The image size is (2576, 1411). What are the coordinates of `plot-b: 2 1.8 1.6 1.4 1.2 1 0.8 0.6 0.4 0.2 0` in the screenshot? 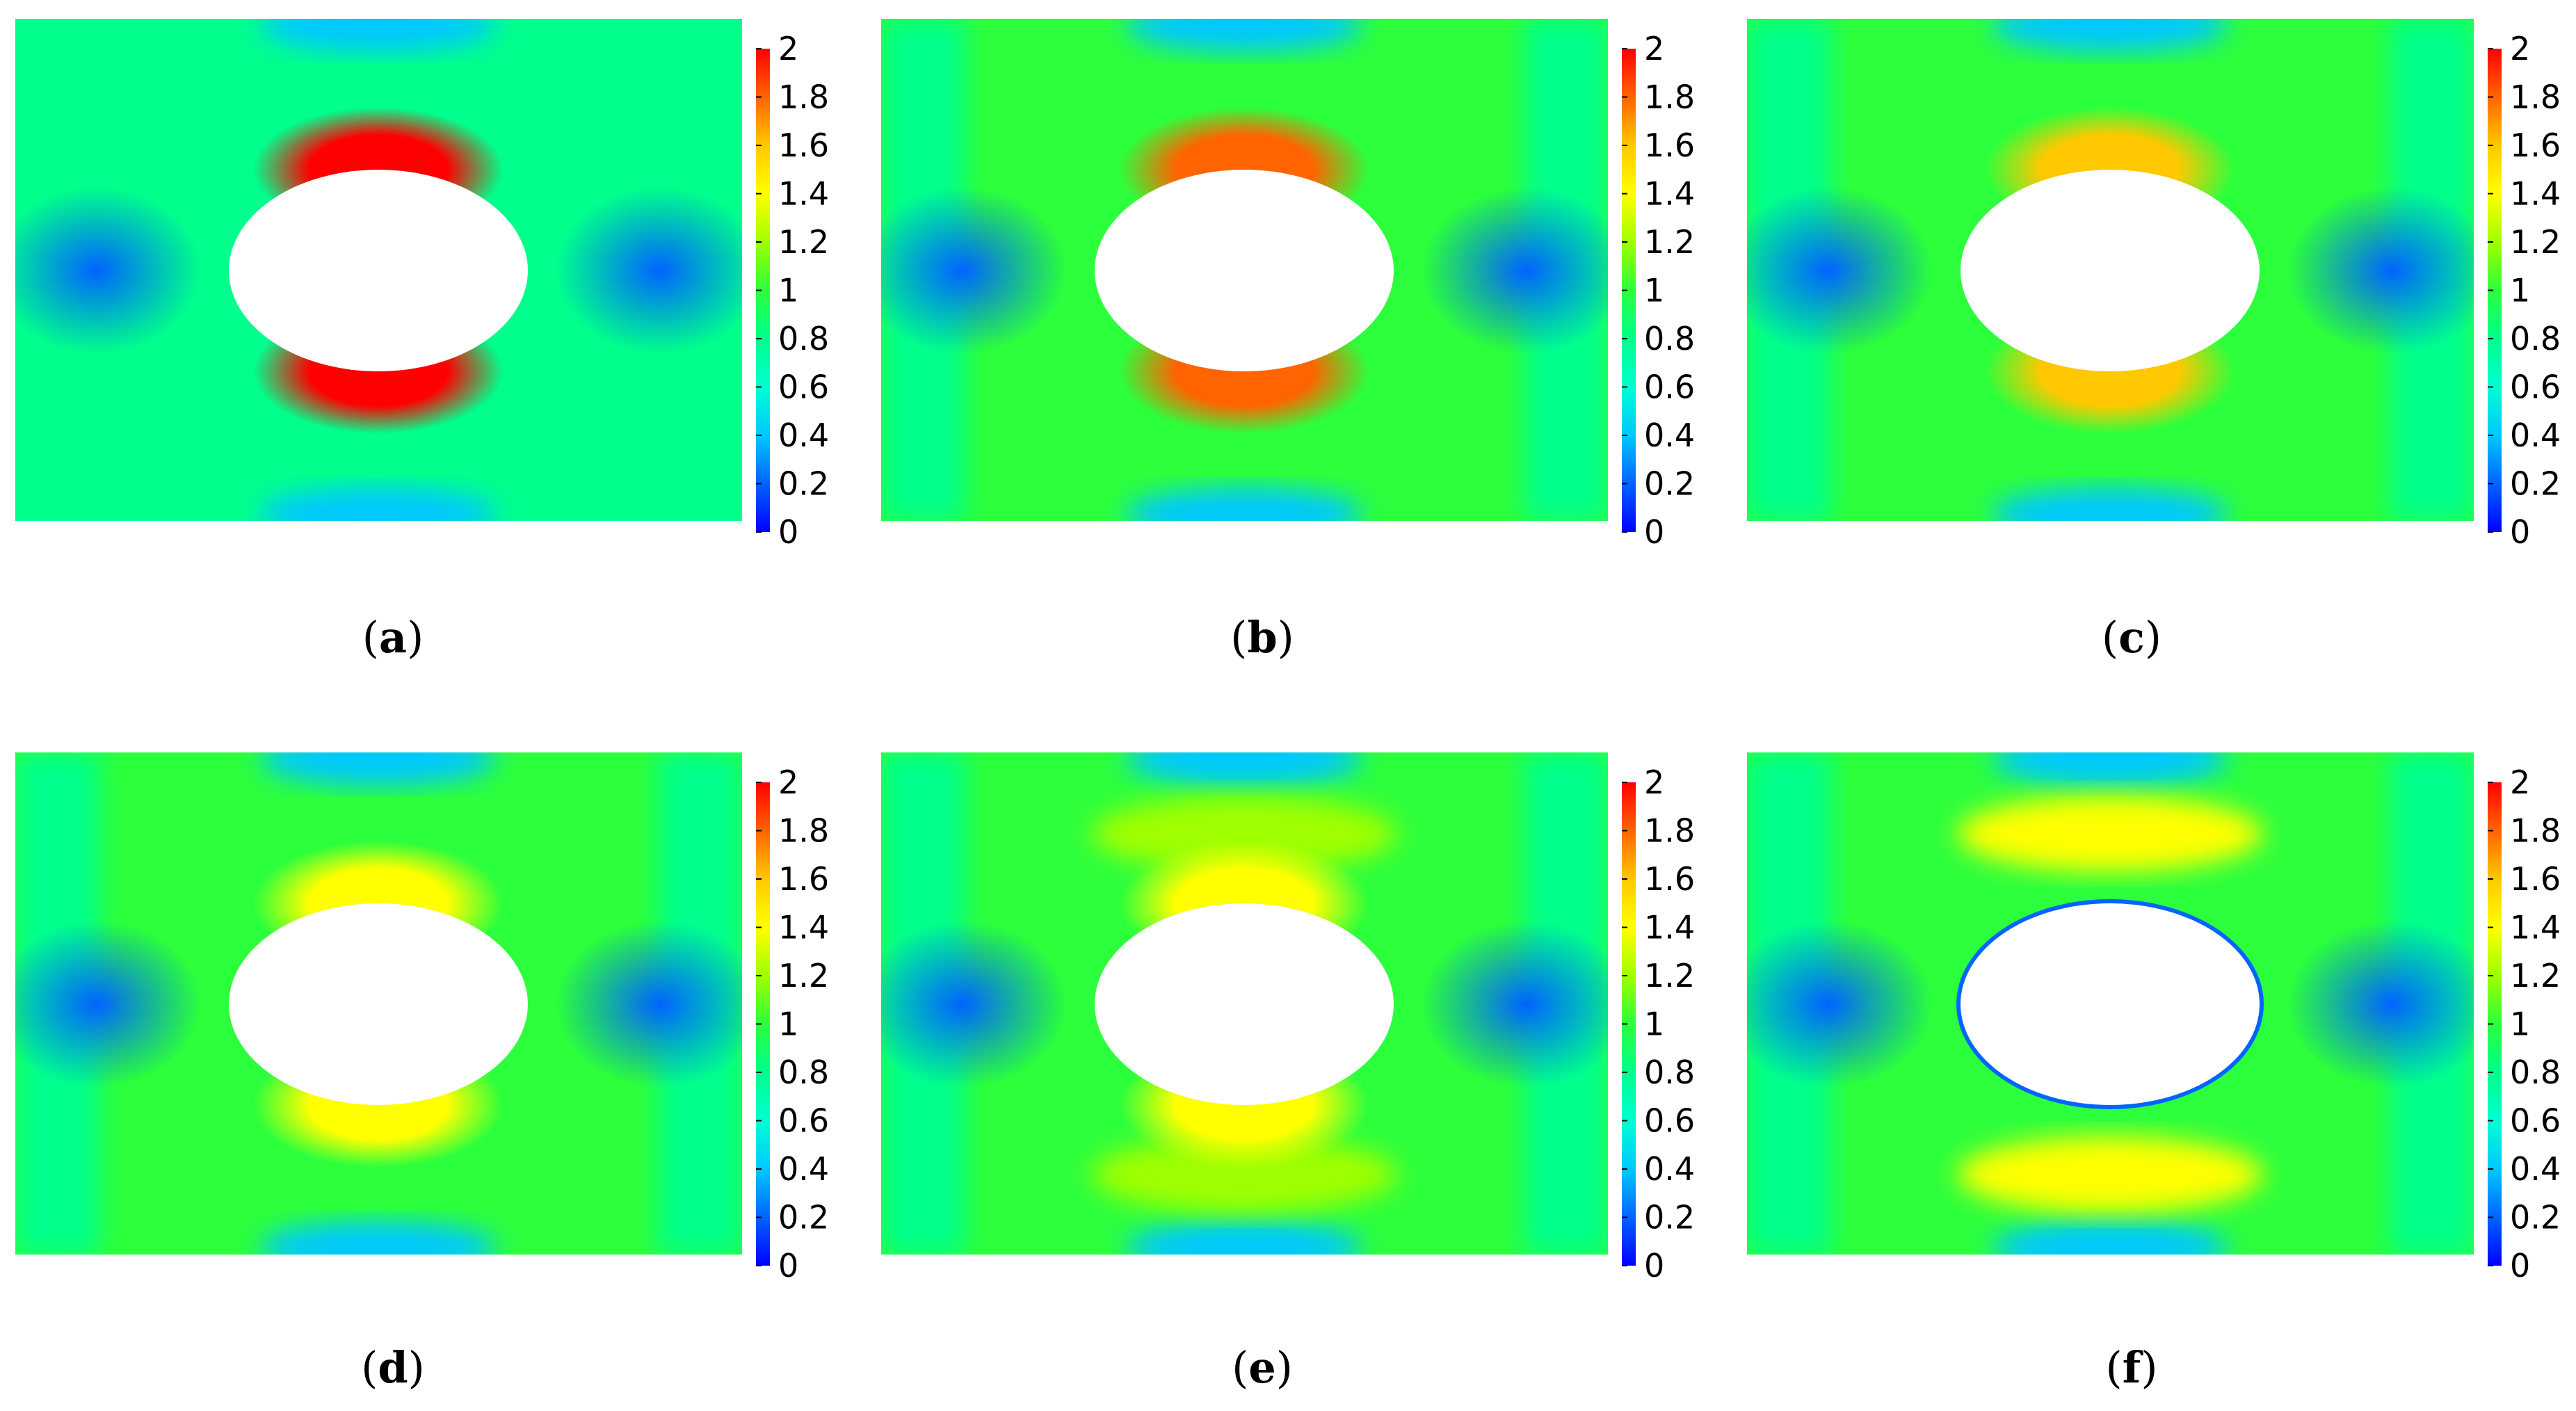 It's located at (1288, 285).